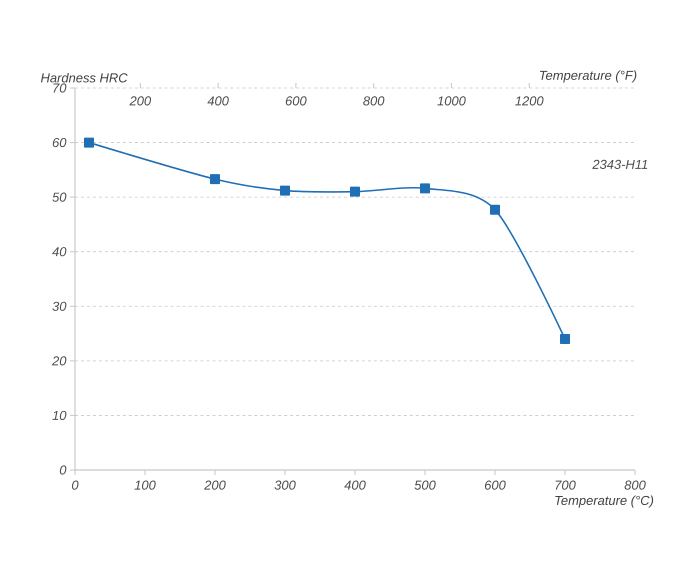  What do you see at coordinates (529, 101) in the screenshot?
I see `x2-tick-label: 1200` at bounding box center [529, 101].